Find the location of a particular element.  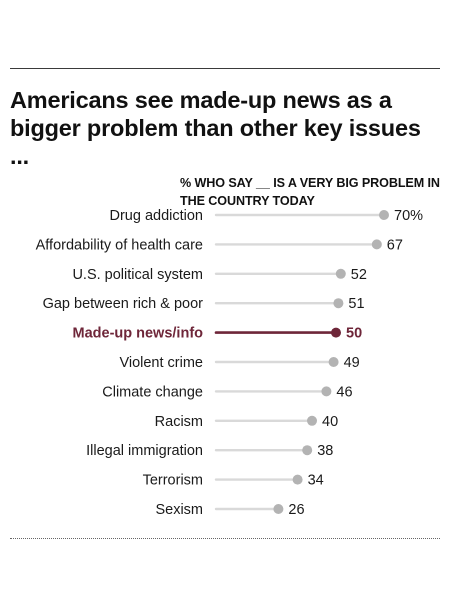

value-label: 38 is located at coordinates (325, 451).